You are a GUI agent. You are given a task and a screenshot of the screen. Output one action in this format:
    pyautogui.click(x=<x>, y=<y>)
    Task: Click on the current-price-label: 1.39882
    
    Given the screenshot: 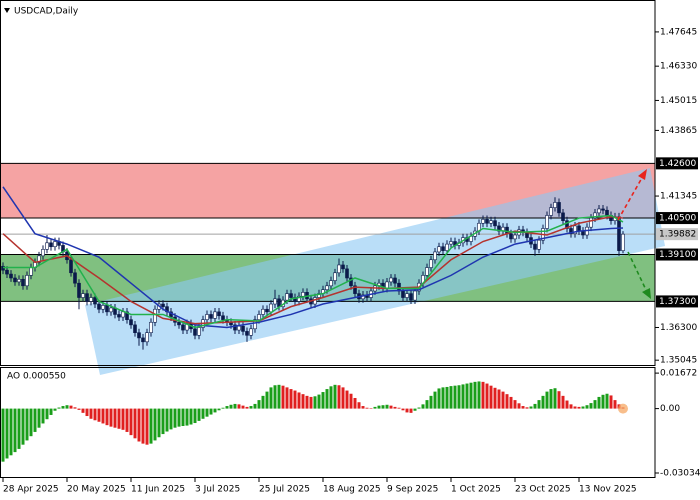 What is the action you would take?
    pyautogui.click(x=677, y=235)
    